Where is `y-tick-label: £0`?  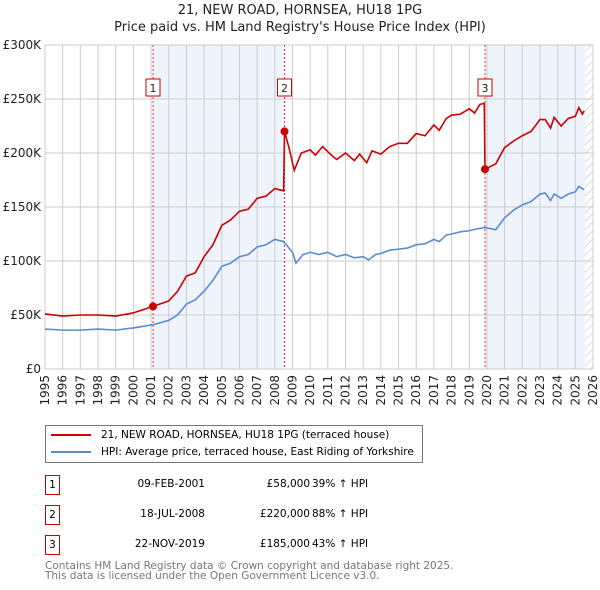 y-tick-label: £0 is located at coordinates (33, 369).